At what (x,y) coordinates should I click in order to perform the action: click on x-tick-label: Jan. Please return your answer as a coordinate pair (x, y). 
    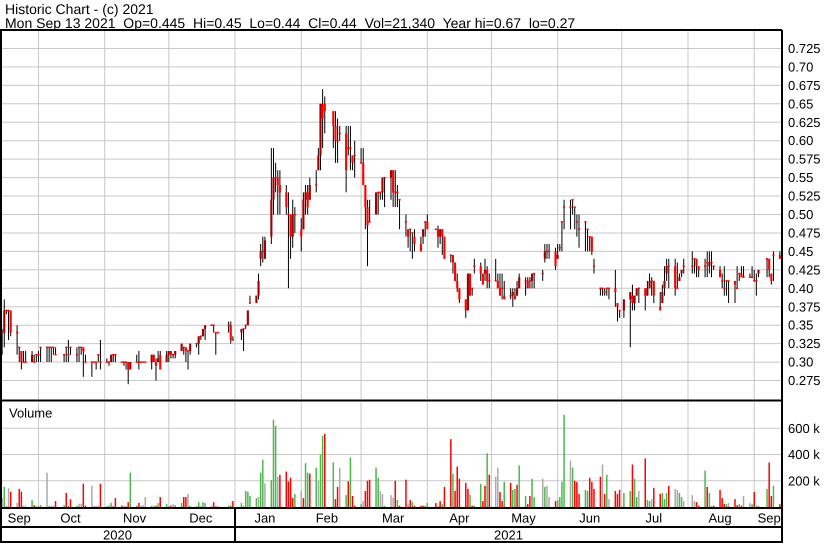
    Looking at the image, I should click on (265, 518).